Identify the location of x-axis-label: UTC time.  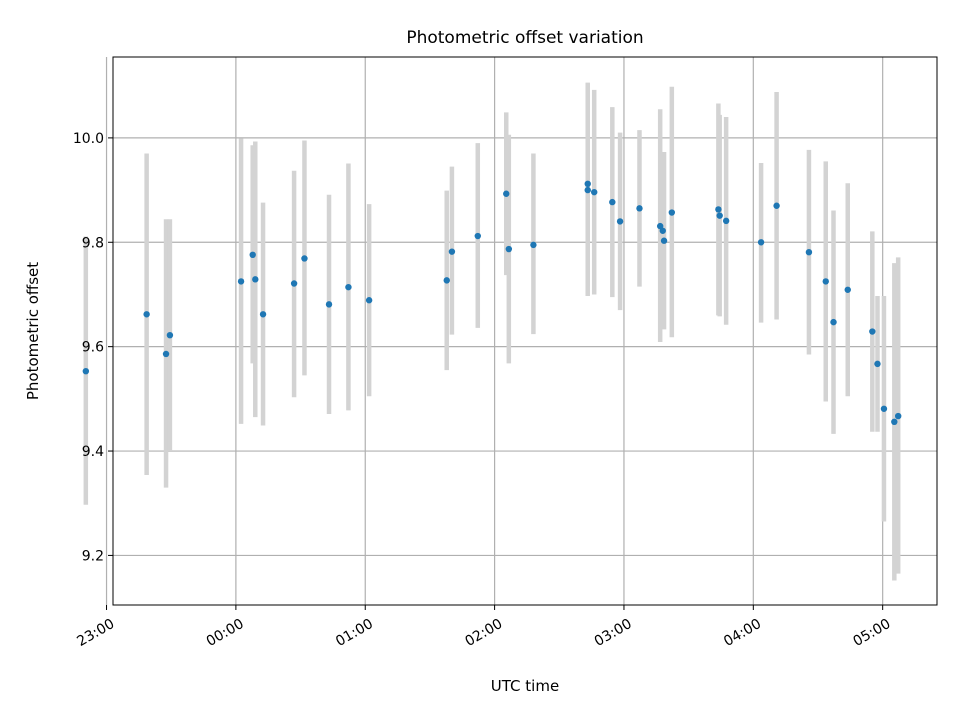
(525, 686).